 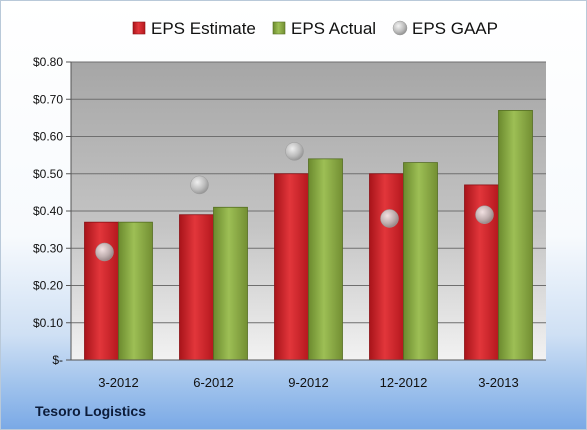 I want to click on y-tick-label: $0.70, so click(x=48, y=99).